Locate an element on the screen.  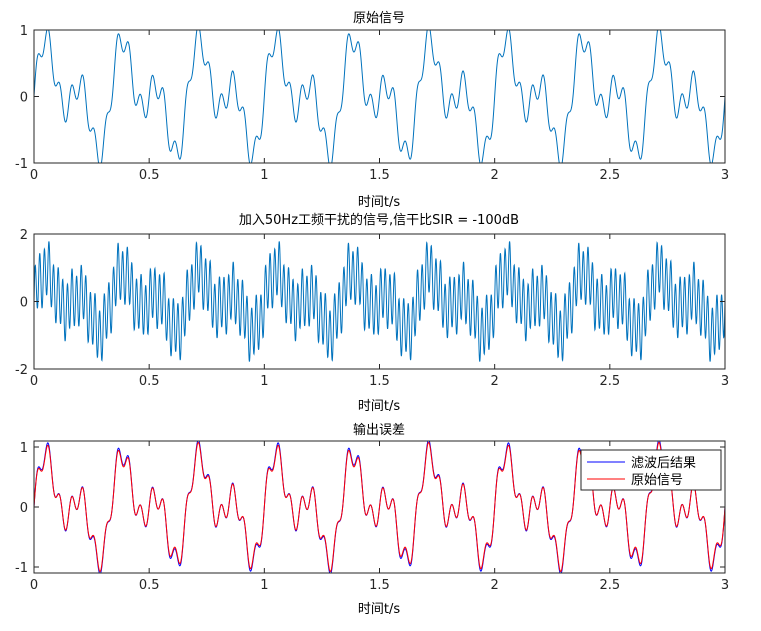
chart-title: 输出误差 is located at coordinates (379, 430).